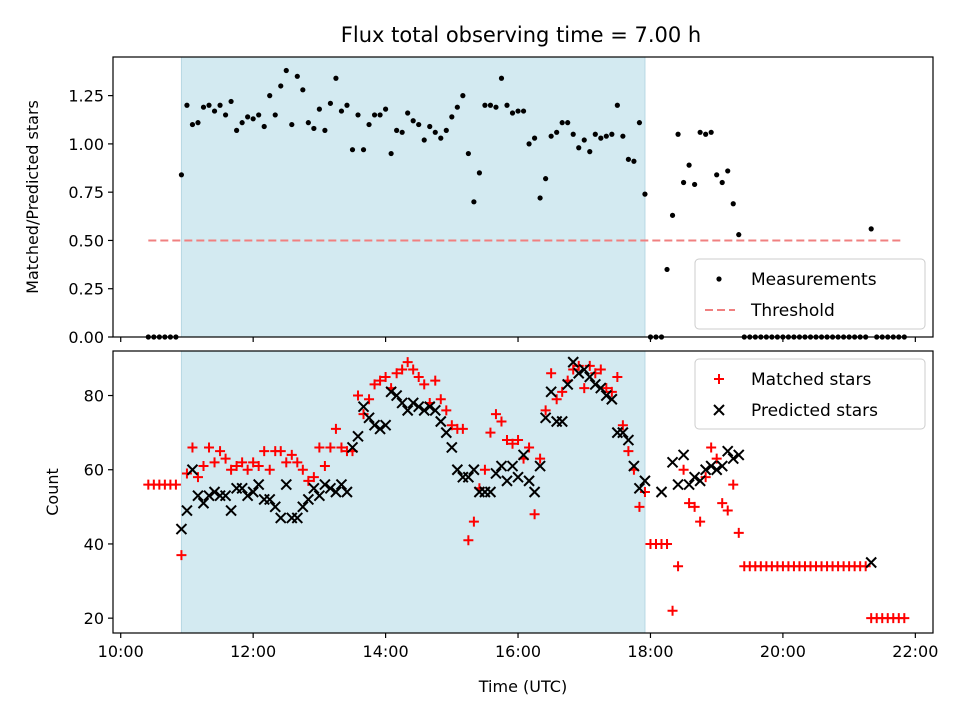 The width and height of the screenshot is (960, 724). What do you see at coordinates (86, 192) in the screenshot?
I see `top-y-tick-label: 0.75` at bounding box center [86, 192].